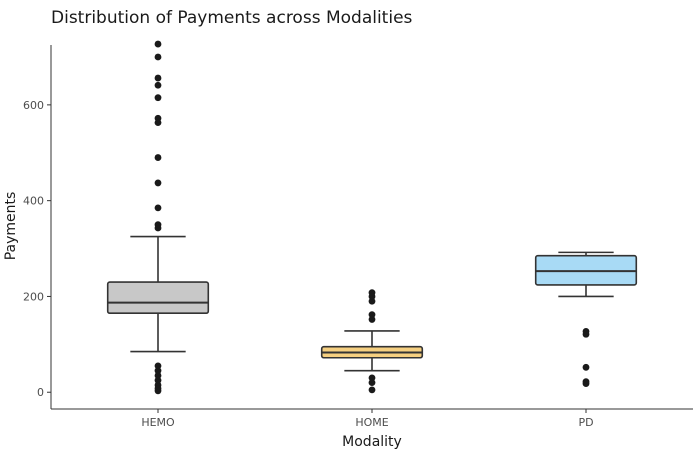 The image size is (700, 450). Describe the element at coordinates (158, 422) in the screenshot. I see `x-tick-label-hemo: HEMO` at that location.